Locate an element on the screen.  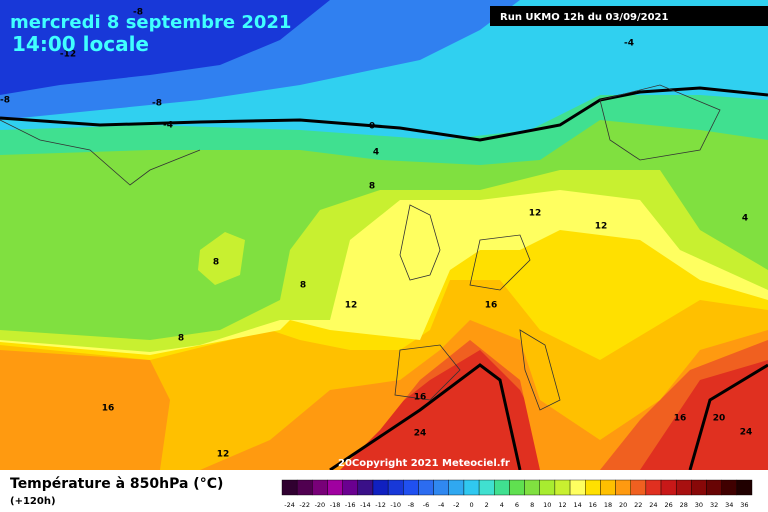
scale-label: 26 is located at coordinates (668, 505).